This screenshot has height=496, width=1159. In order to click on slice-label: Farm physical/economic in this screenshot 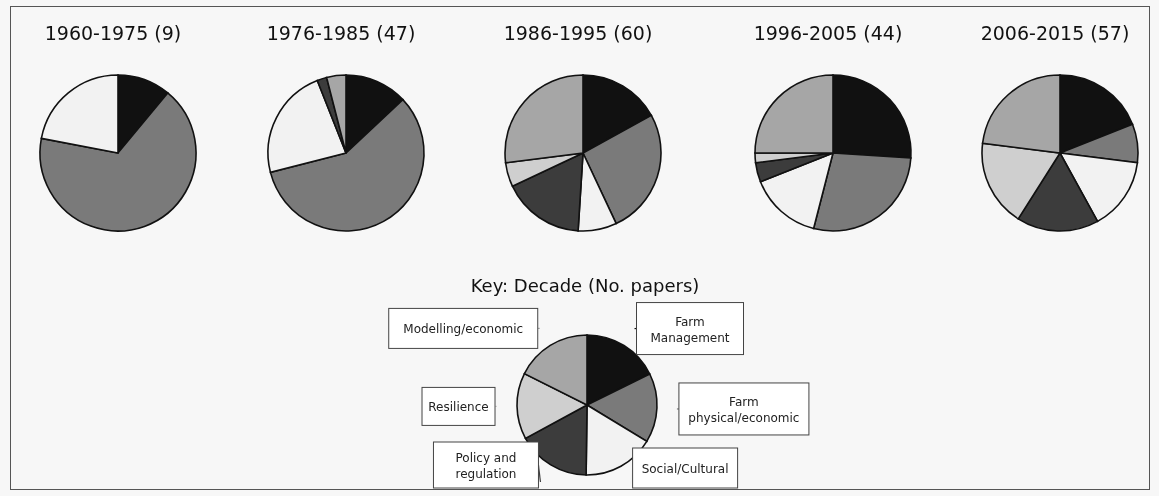, I will do `click(744, 409)`.